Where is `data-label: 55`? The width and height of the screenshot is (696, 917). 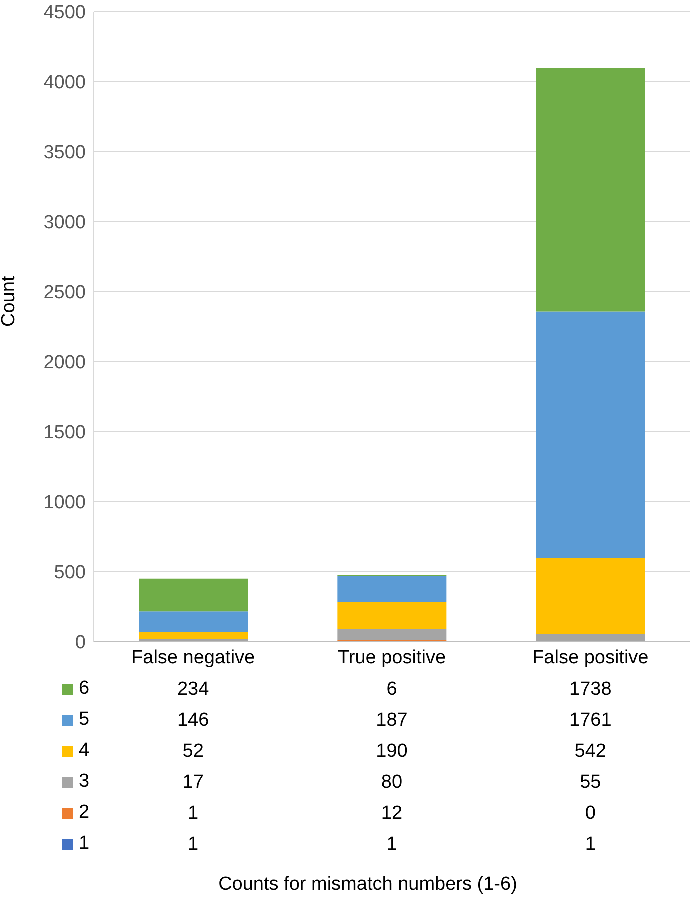 data-label: 55 is located at coordinates (590, 782).